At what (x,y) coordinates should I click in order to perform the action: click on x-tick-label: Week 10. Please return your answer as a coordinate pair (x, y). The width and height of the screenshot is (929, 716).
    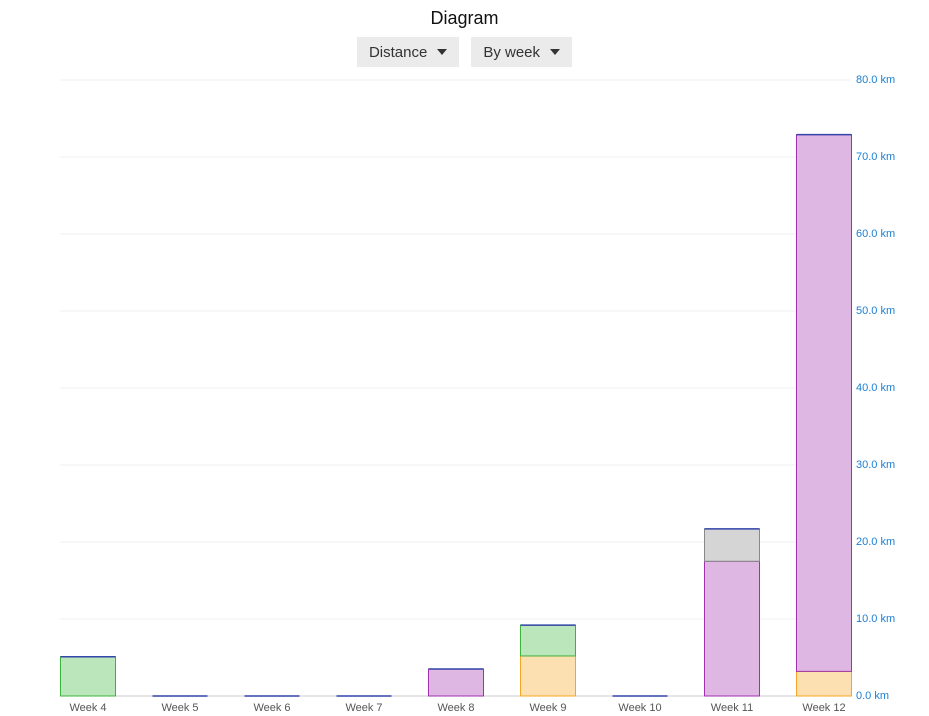
    Looking at the image, I should click on (639, 708).